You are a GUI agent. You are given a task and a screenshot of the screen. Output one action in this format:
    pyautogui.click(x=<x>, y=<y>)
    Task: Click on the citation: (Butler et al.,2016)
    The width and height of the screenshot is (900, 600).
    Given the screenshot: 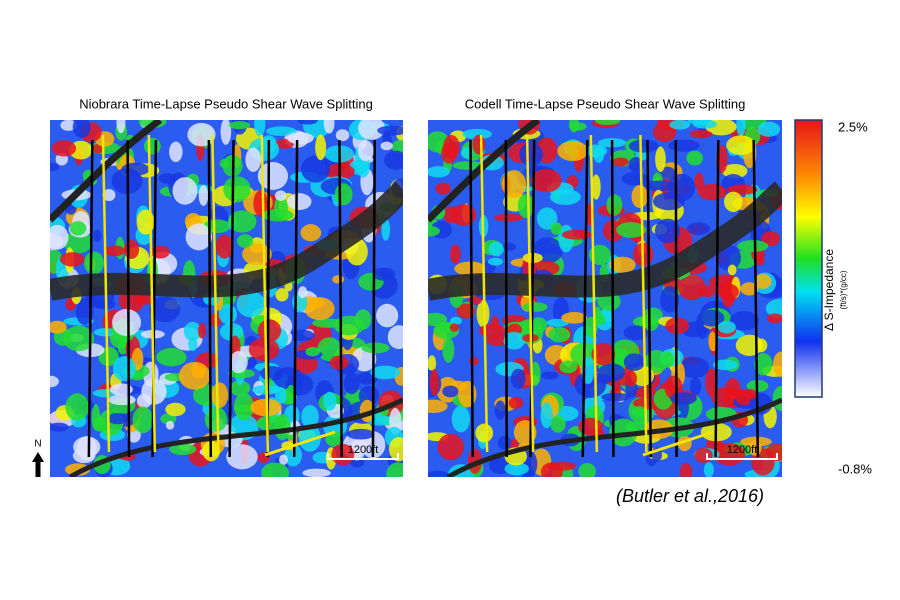 What is the action you would take?
    pyautogui.click(x=690, y=496)
    